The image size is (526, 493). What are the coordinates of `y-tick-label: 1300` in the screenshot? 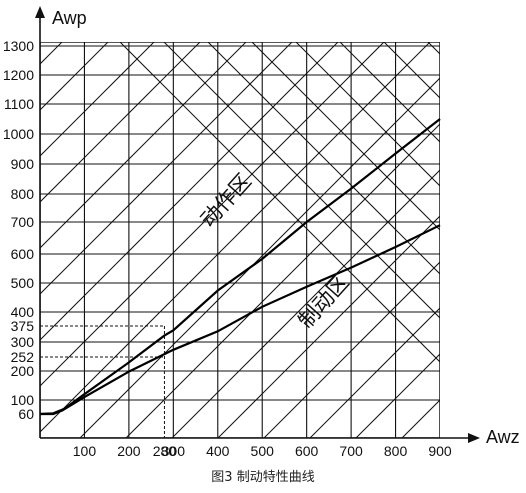 It's located at (18, 46).